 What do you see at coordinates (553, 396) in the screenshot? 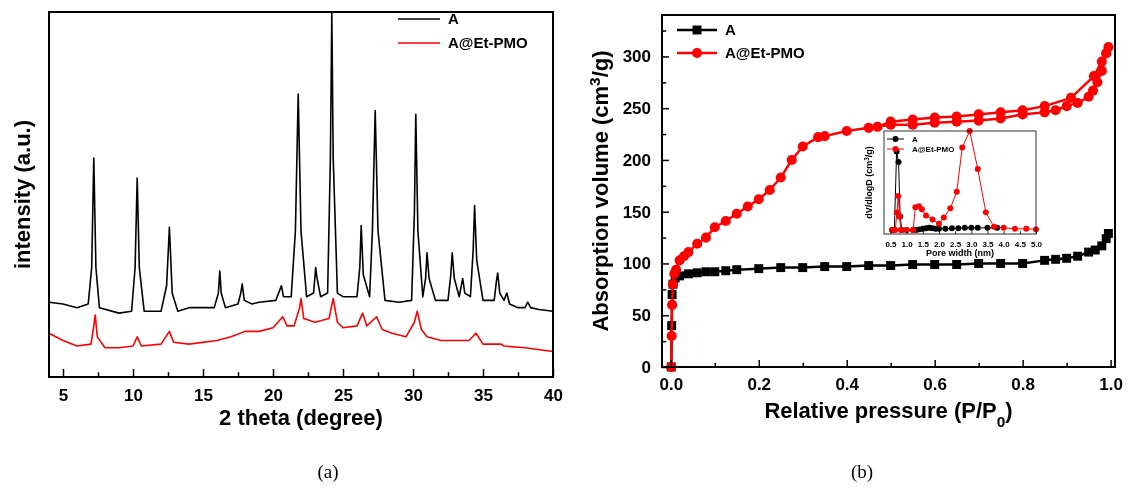
I see `x-tick-label: 40` at bounding box center [553, 396].